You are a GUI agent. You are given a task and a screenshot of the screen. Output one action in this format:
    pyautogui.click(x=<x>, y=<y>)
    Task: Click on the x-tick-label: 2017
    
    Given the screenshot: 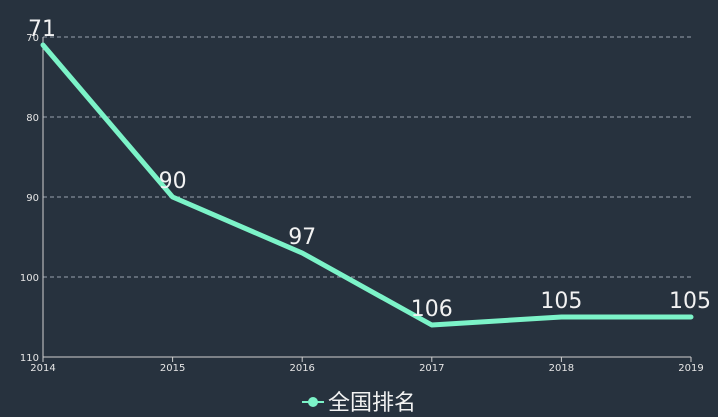 What is the action you would take?
    pyautogui.click(x=431, y=368)
    